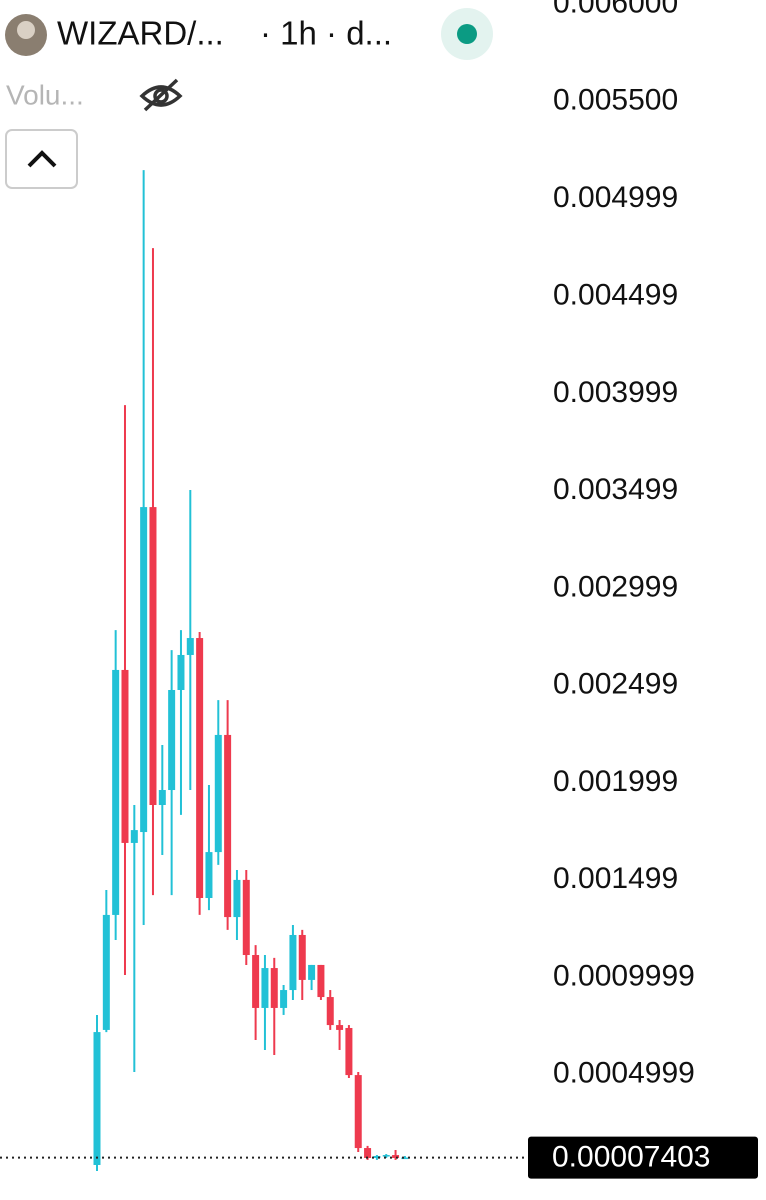 Image resolution: width=766 pixels, height=1200 pixels. What do you see at coordinates (631, 1156) in the screenshot?
I see `last-price-label: 0.00007403` at bounding box center [631, 1156].